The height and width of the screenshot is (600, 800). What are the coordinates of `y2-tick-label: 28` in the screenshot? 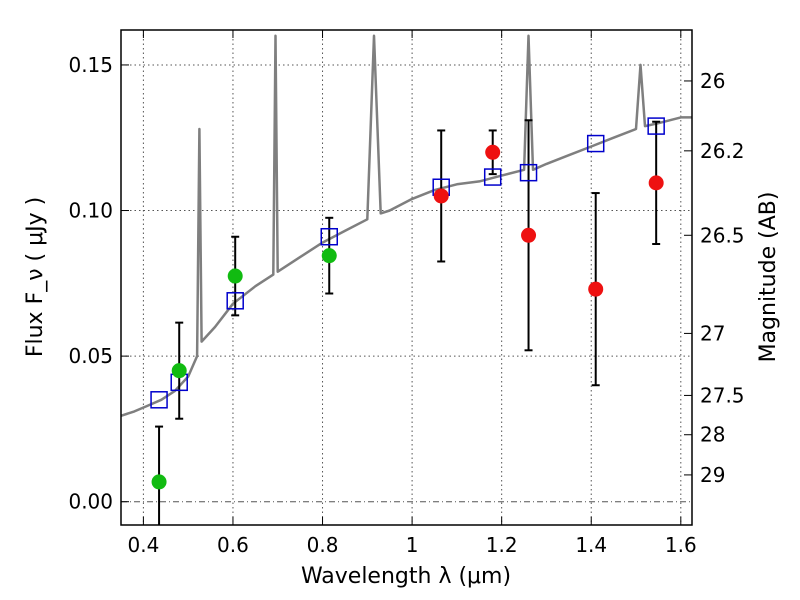 It's located at (712, 435).